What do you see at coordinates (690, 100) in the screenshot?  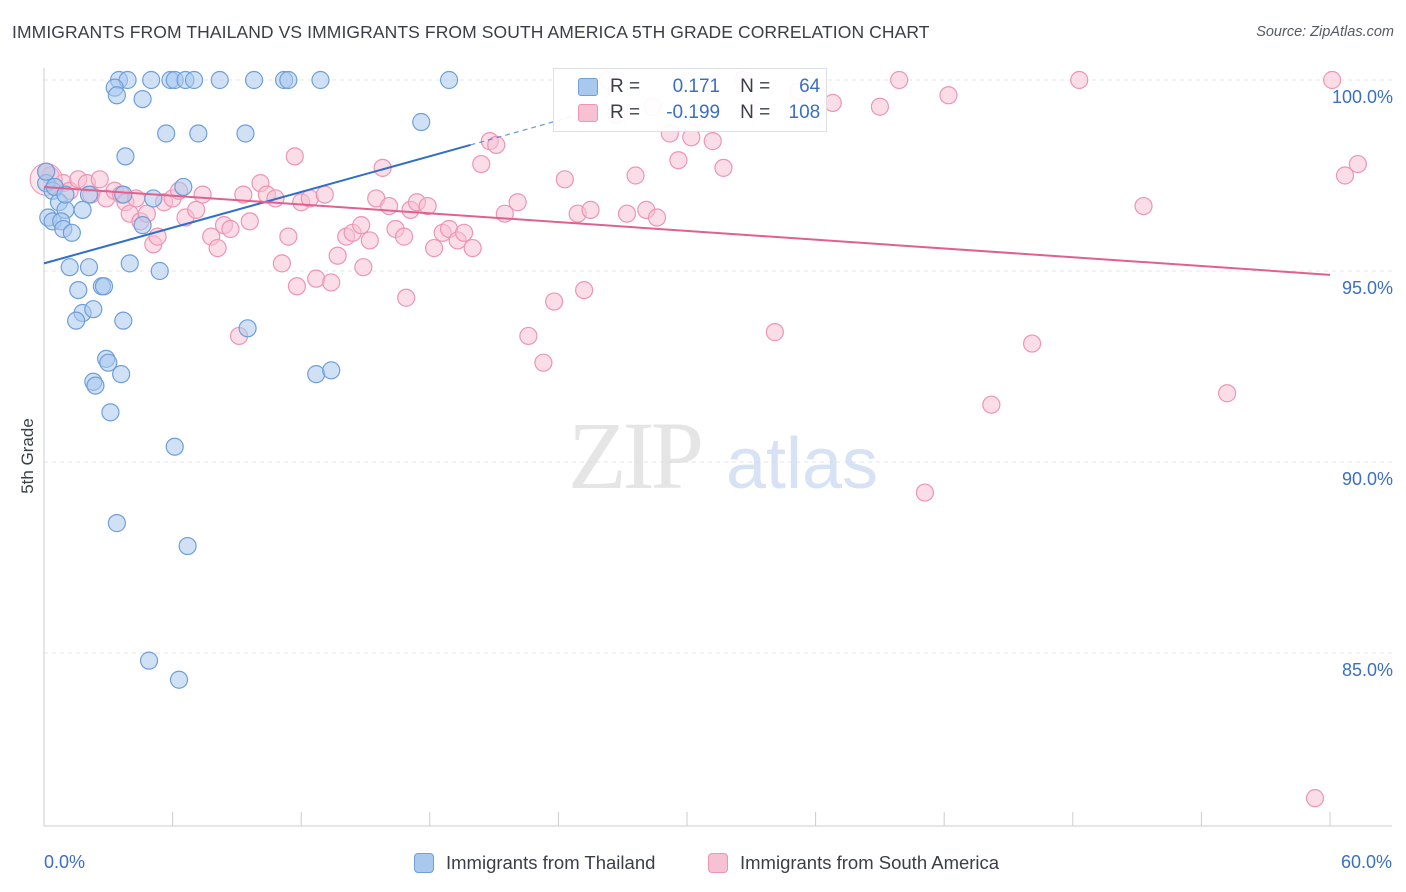 I see `stats-legend: R = 0.171 N = 64 R = -0.199 N = 108` at bounding box center [690, 100].